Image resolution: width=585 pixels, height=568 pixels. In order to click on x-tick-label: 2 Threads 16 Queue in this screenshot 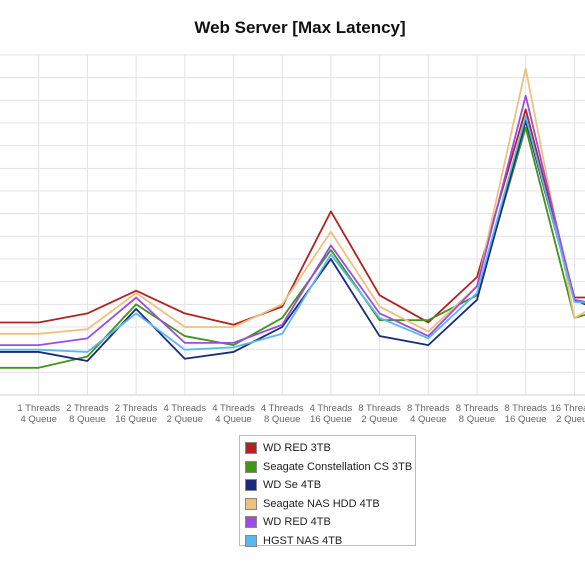, I will do `click(136, 414)`.